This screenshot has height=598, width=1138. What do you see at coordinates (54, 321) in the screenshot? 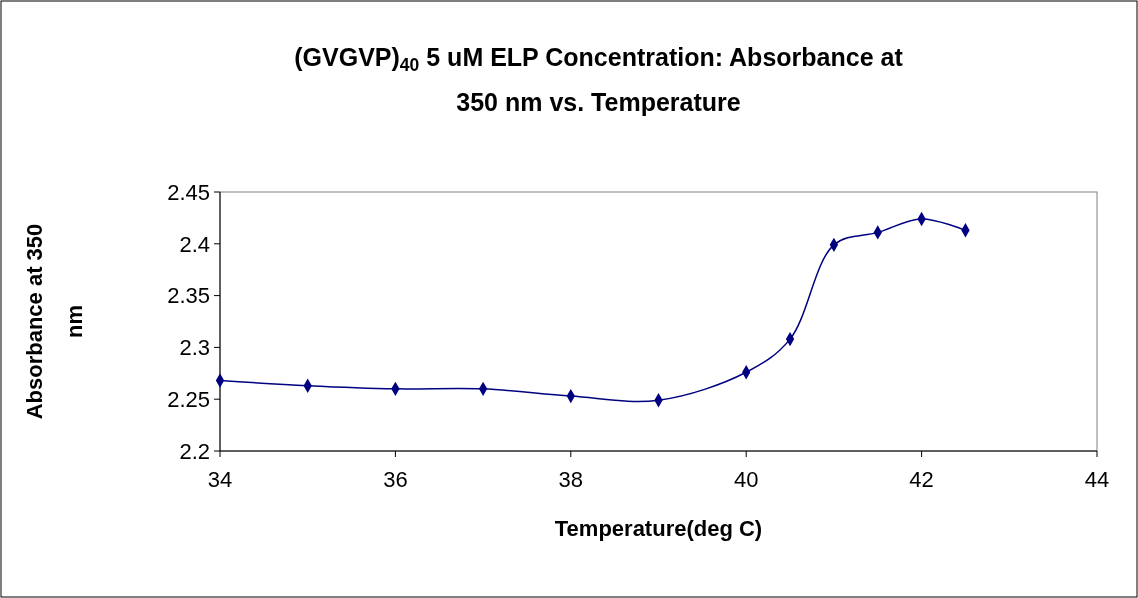
I see `y-axis-title: Absorbance at 350 nm` at bounding box center [54, 321].